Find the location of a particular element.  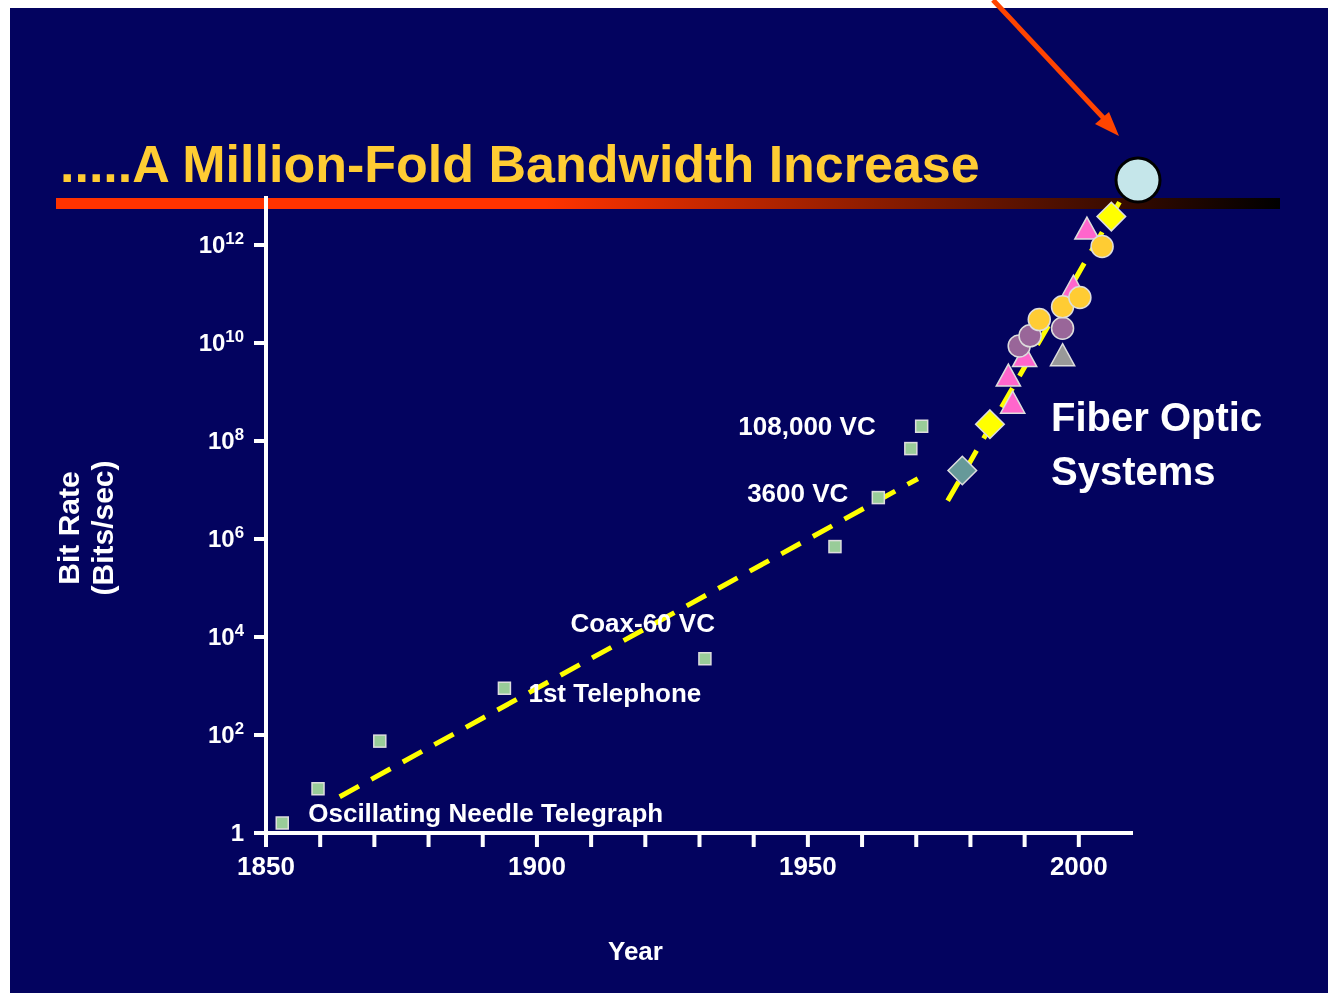

y-tick-label: 10$^{4}$ is located at coordinates (226, 635).